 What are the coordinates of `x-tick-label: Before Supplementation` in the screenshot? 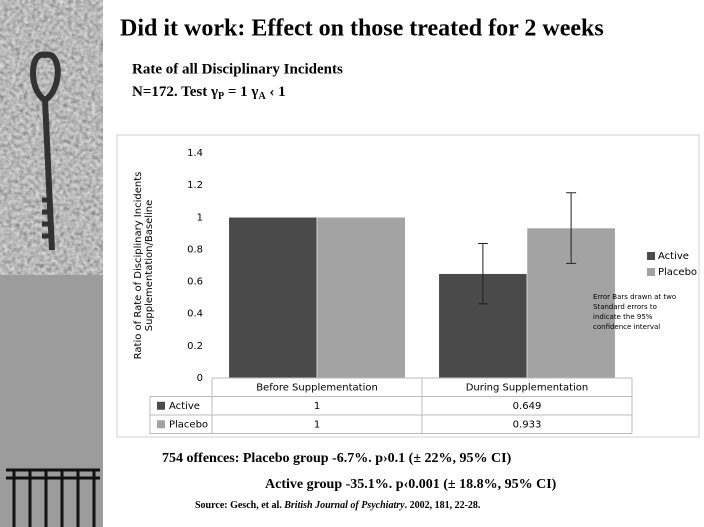 It's located at (317, 387).